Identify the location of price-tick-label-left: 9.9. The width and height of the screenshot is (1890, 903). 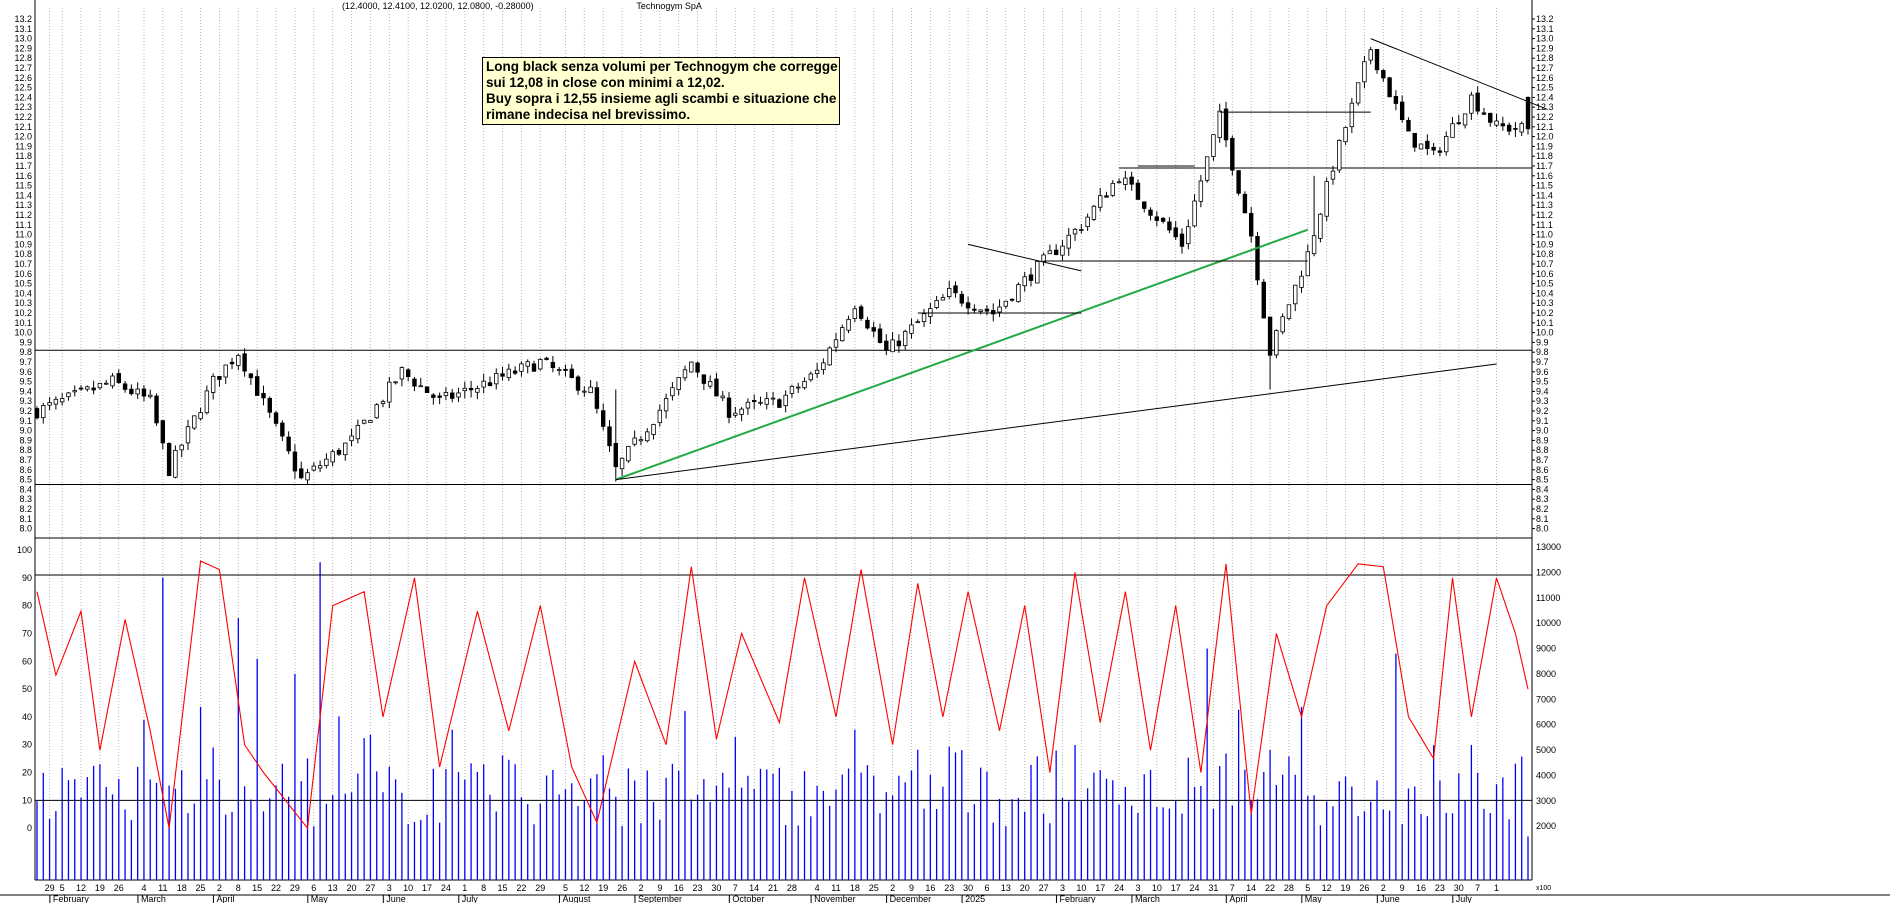
(25, 342).